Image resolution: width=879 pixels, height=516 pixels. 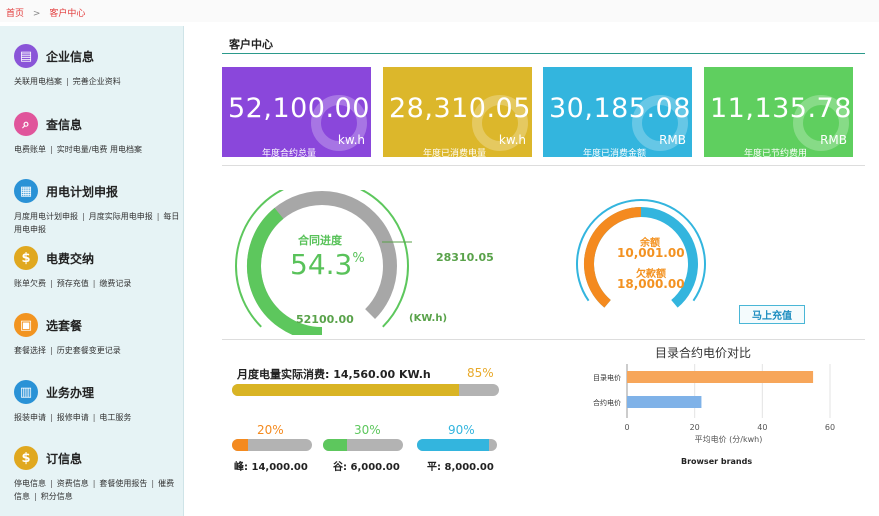 What do you see at coordinates (335, 445) in the screenshot?
I see `segment-bar-fill` at bounding box center [335, 445].